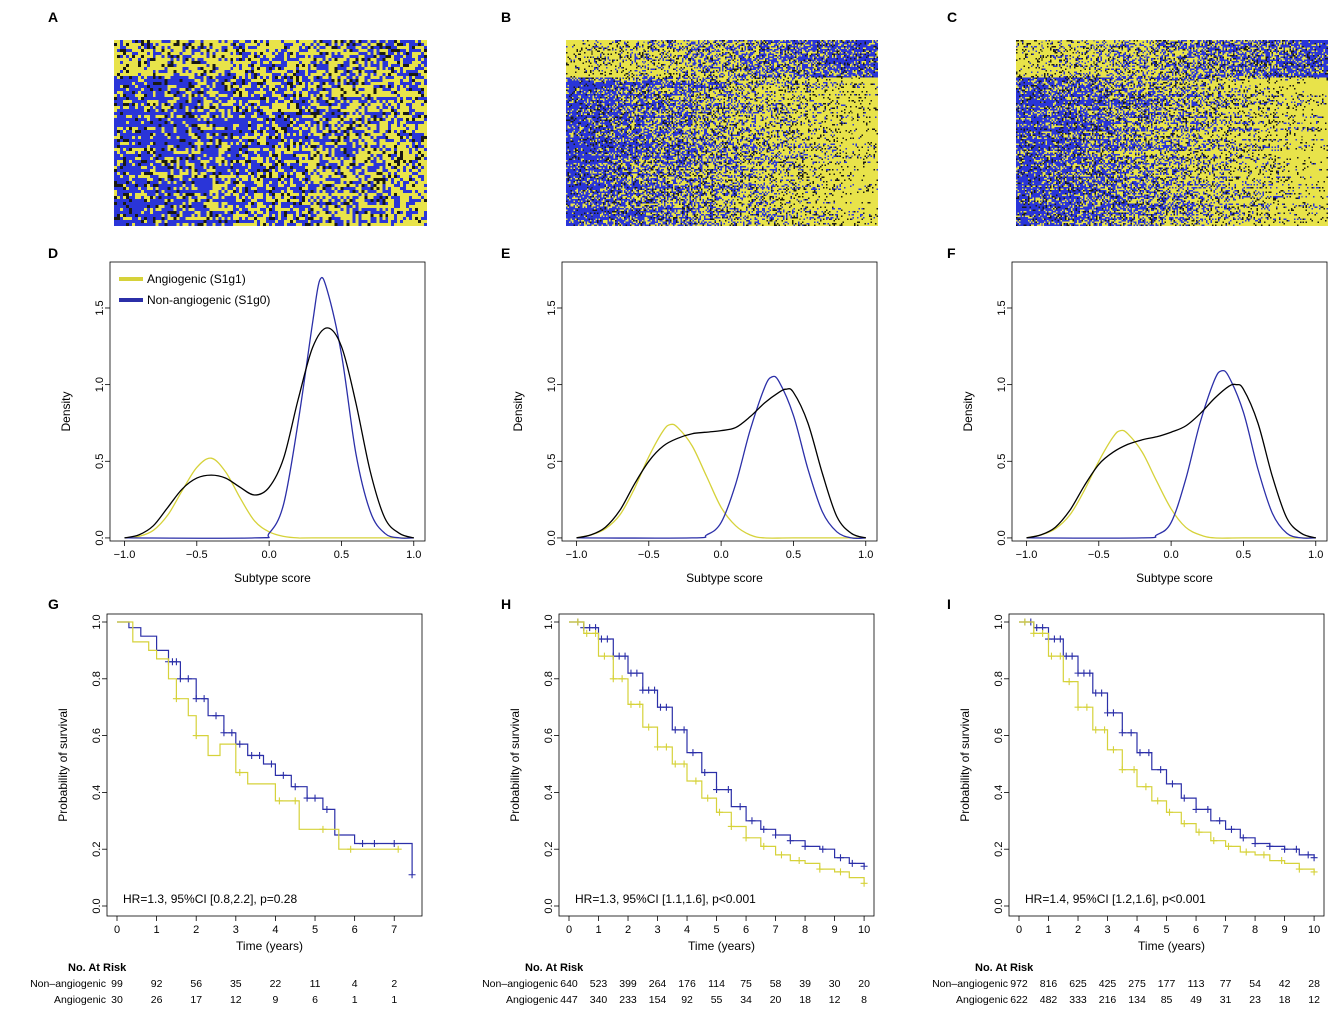 This screenshot has height=1009, width=1334. I want to click on y-tick-label: 0.8, so click(999, 678).